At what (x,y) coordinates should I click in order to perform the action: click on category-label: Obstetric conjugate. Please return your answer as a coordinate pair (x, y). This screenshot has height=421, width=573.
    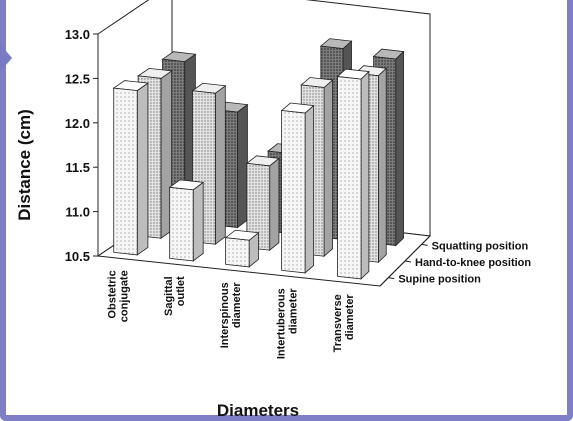
    Looking at the image, I should click on (118, 296).